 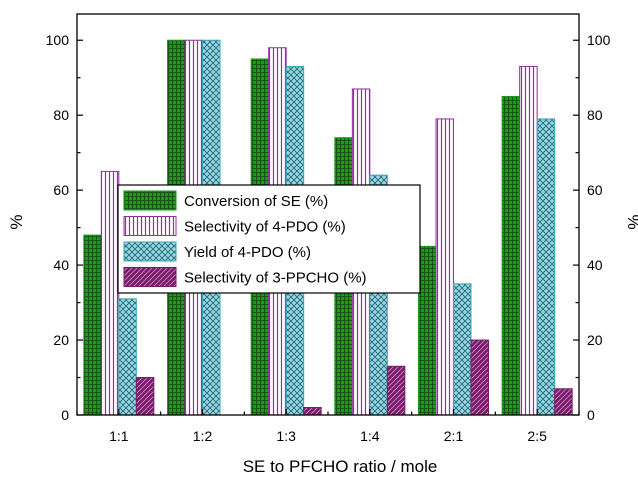 What do you see at coordinates (454, 436) in the screenshot?
I see `x-tick-label: 2:1` at bounding box center [454, 436].